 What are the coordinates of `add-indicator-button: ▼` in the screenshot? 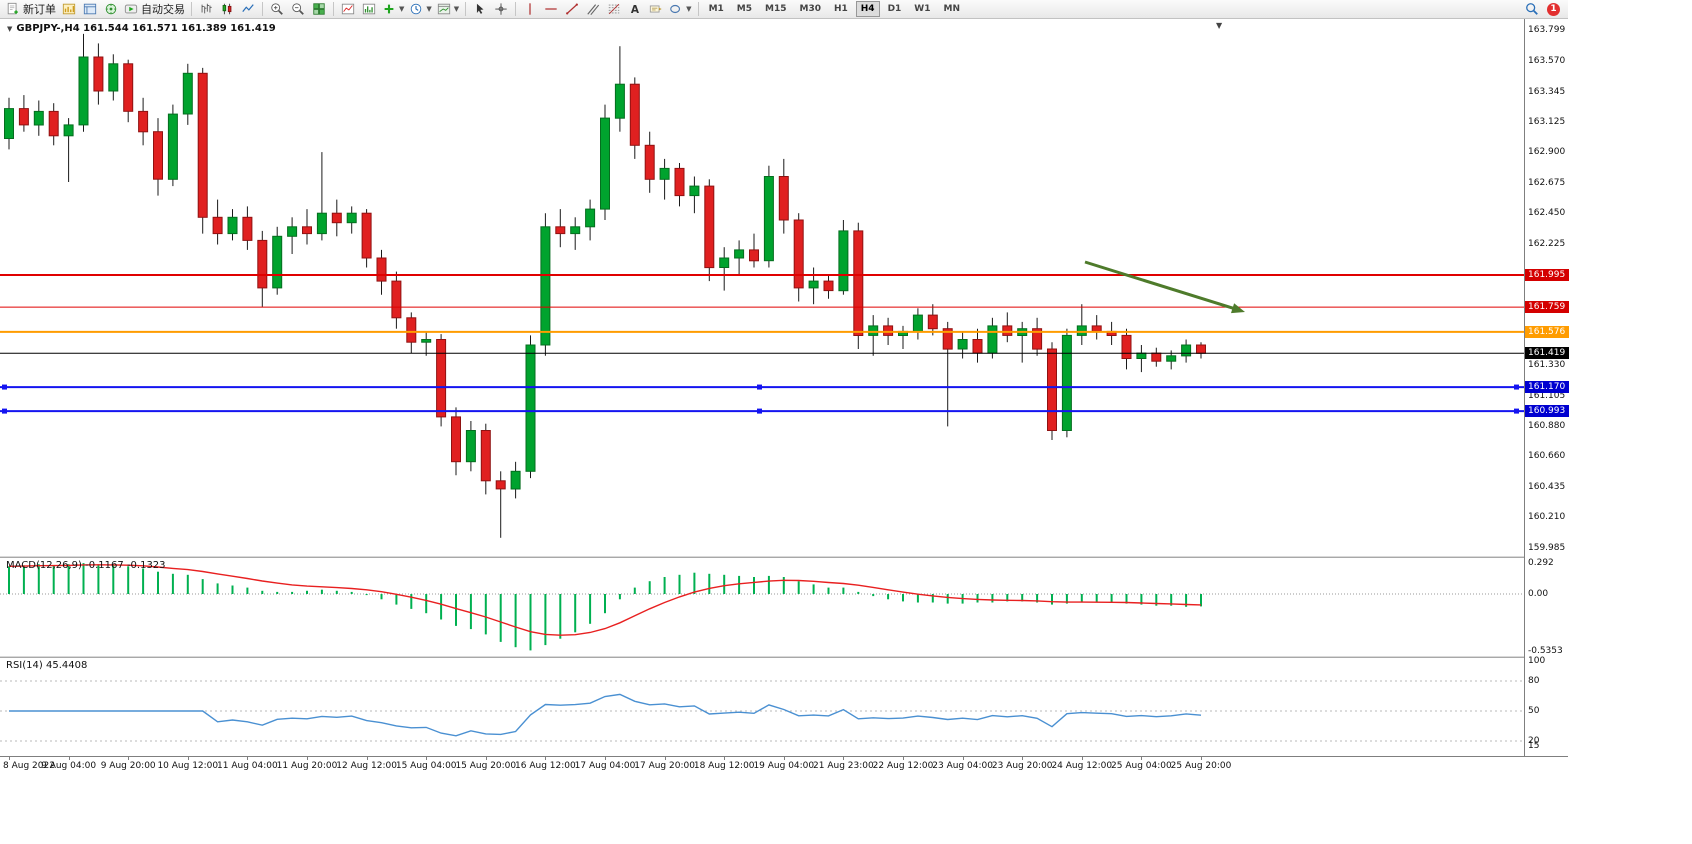 It's located at (393, 9).